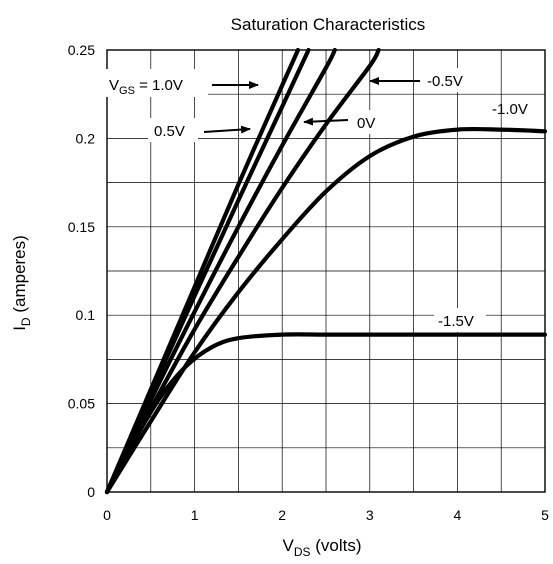 This screenshot has width=553, height=564. Describe the element at coordinates (81, 227) in the screenshot. I see `y-tick-label: 0.15` at that location.